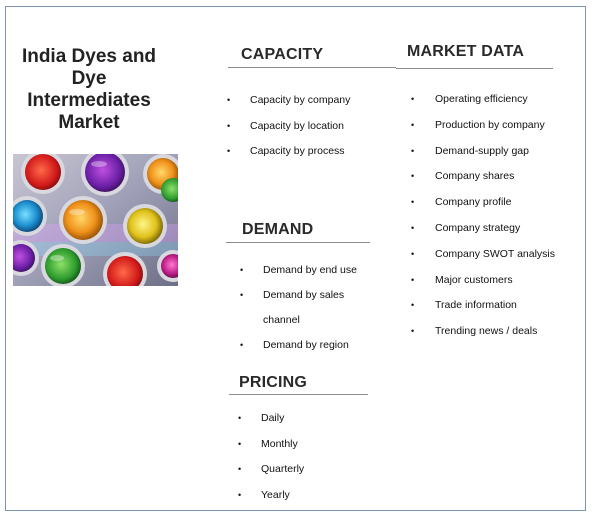  What do you see at coordinates (89, 56) in the screenshot?
I see `title-line: India Dyes and` at bounding box center [89, 56].